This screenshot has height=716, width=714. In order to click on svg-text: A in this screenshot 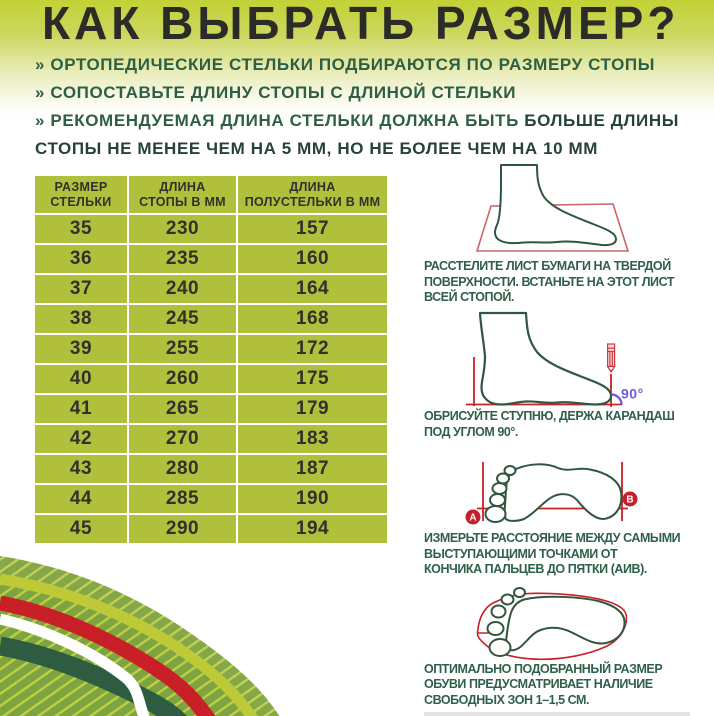, I will do `click(472, 518)`.